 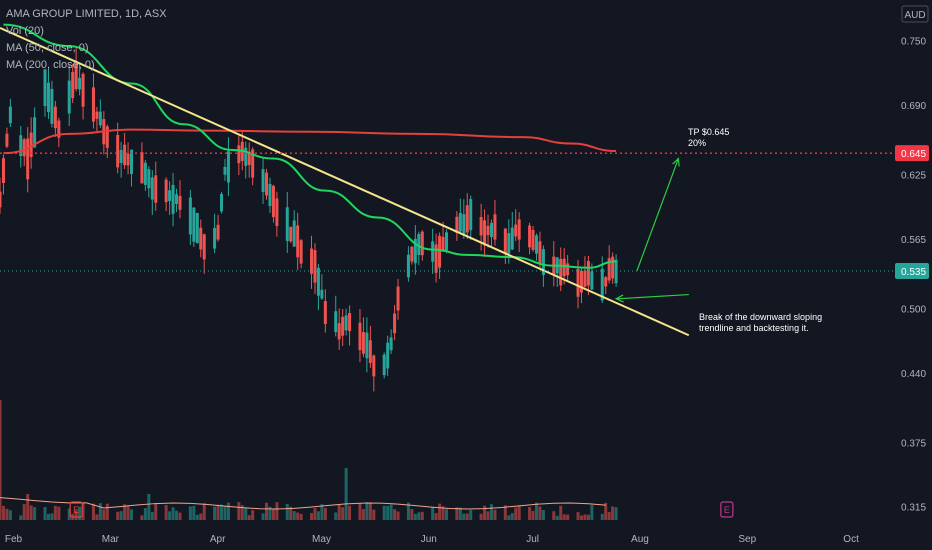 What do you see at coordinates (303, 503) in the screenshot?
I see `volume-ma-line` at bounding box center [303, 503].